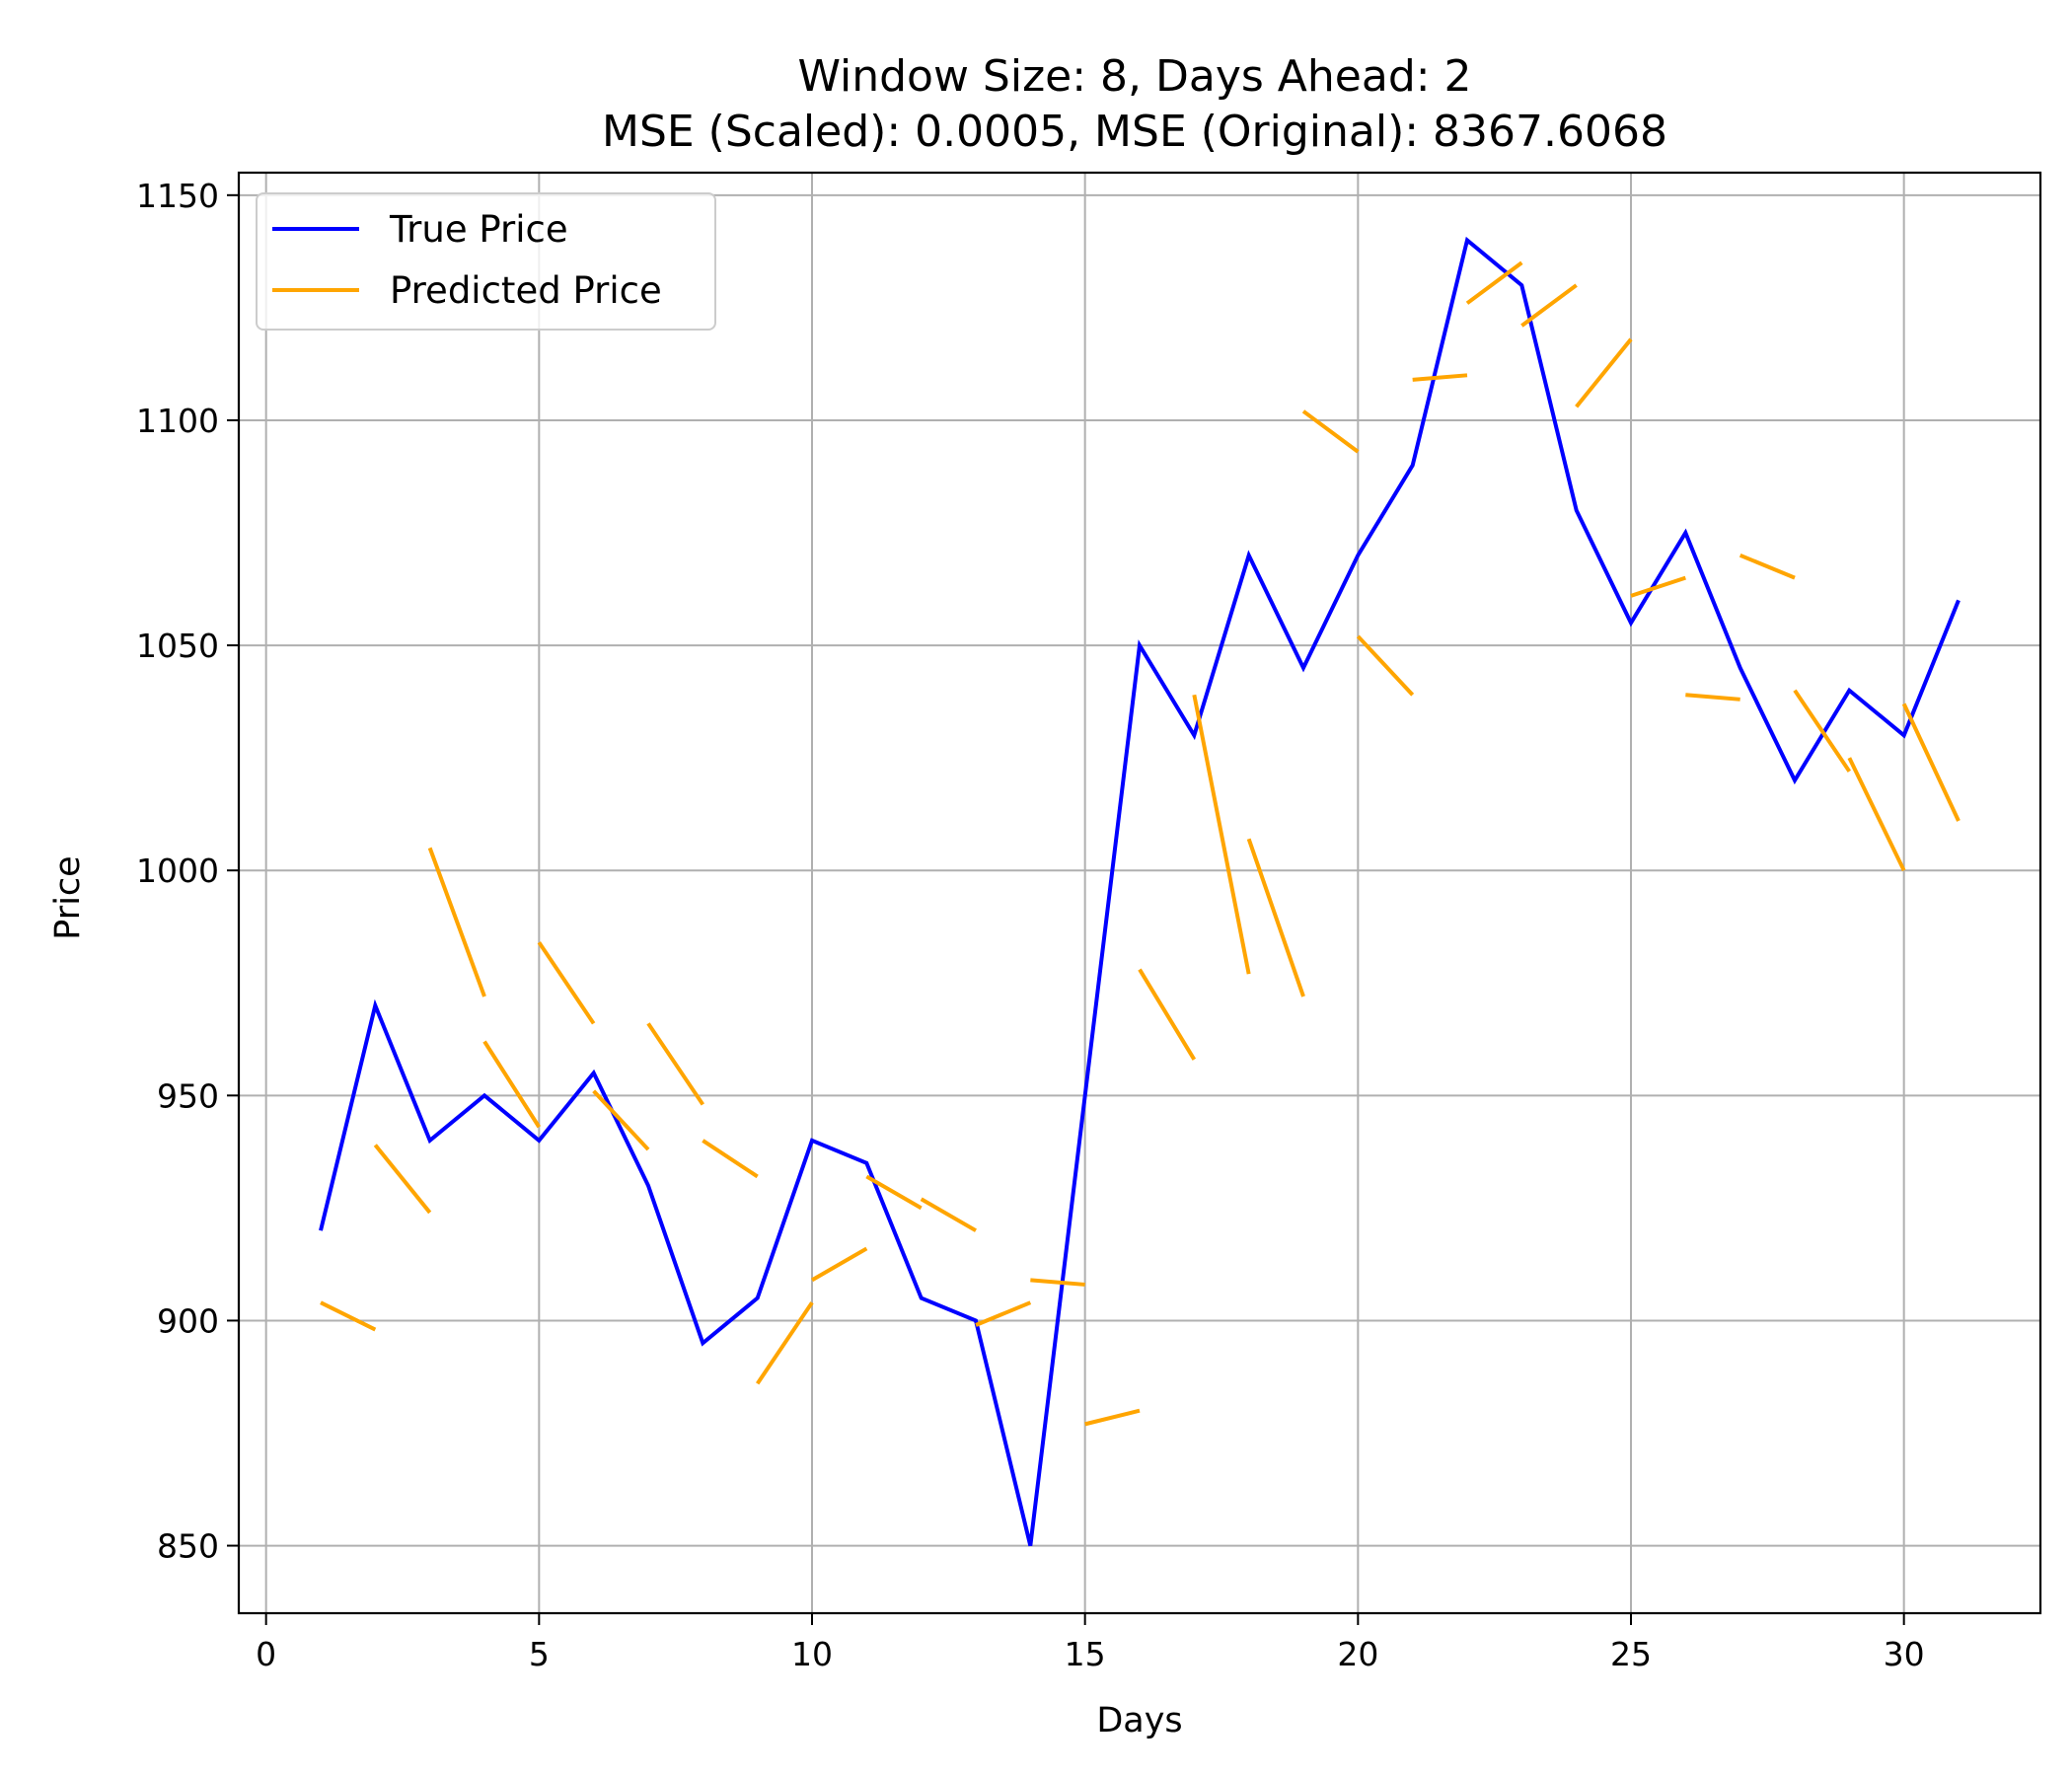 The width and height of the screenshot is (2072, 1776). Describe the element at coordinates (178, 196) in the screenshot. I see `y-tick-label: 1150` at that location.